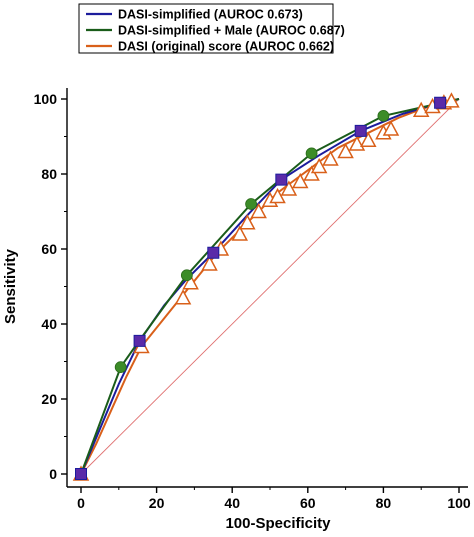  What do you see at coordinates (49, 399) in the screenshot?
I see `y-tick-label: 20` at bounding box center [49, 399].